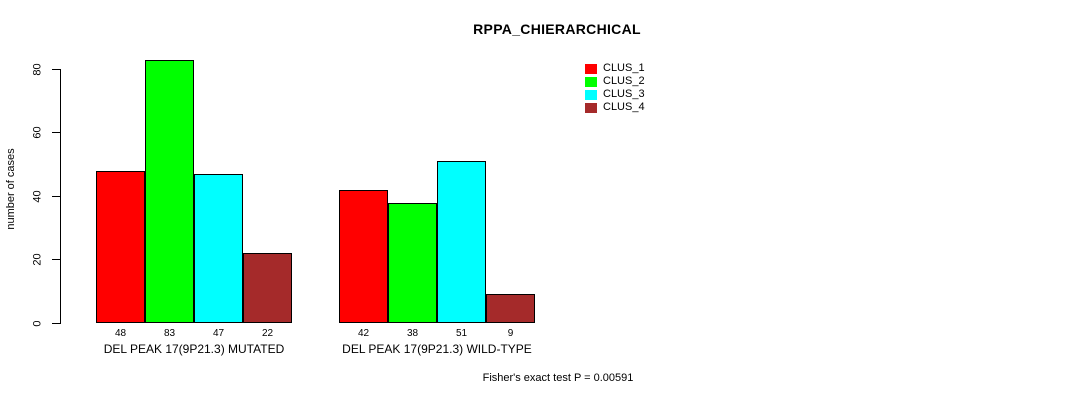 The width and height of the screenshot is (1090, 400). Describe the element at coordinates (510, 333) in the screenshot. I see `bar-value-label: 9` at that location.